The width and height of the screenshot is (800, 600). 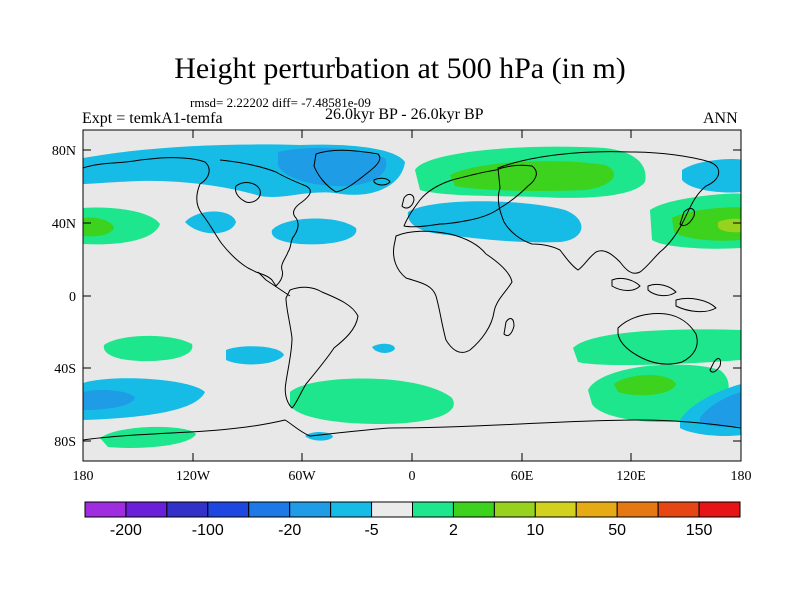 I want to click on colorbar-label: 150, so click(x=699, y=530).